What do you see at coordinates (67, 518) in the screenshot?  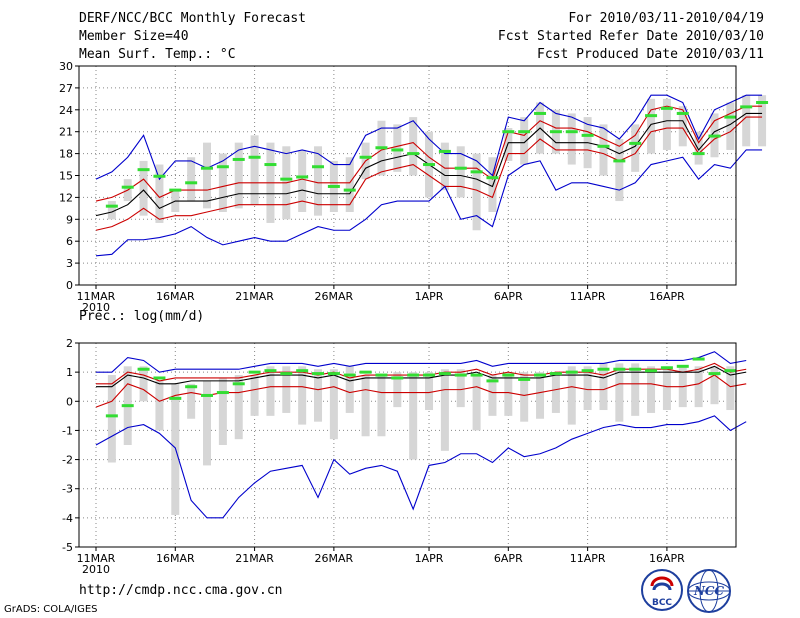 I see `y-tick-label: -4` at bounding box center [67, 518].